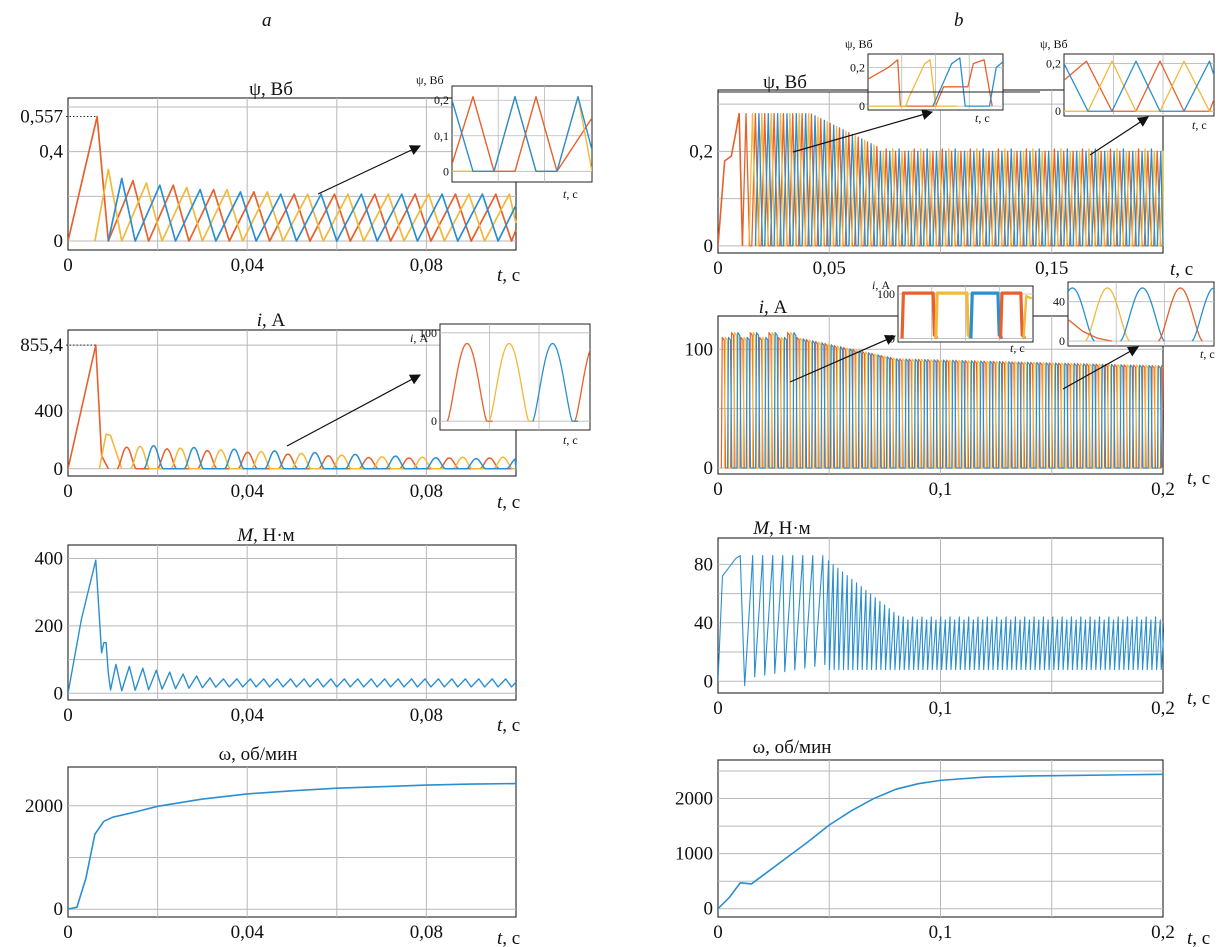  I want to click on inset-a_i_inset-grid, so click(515, 377).